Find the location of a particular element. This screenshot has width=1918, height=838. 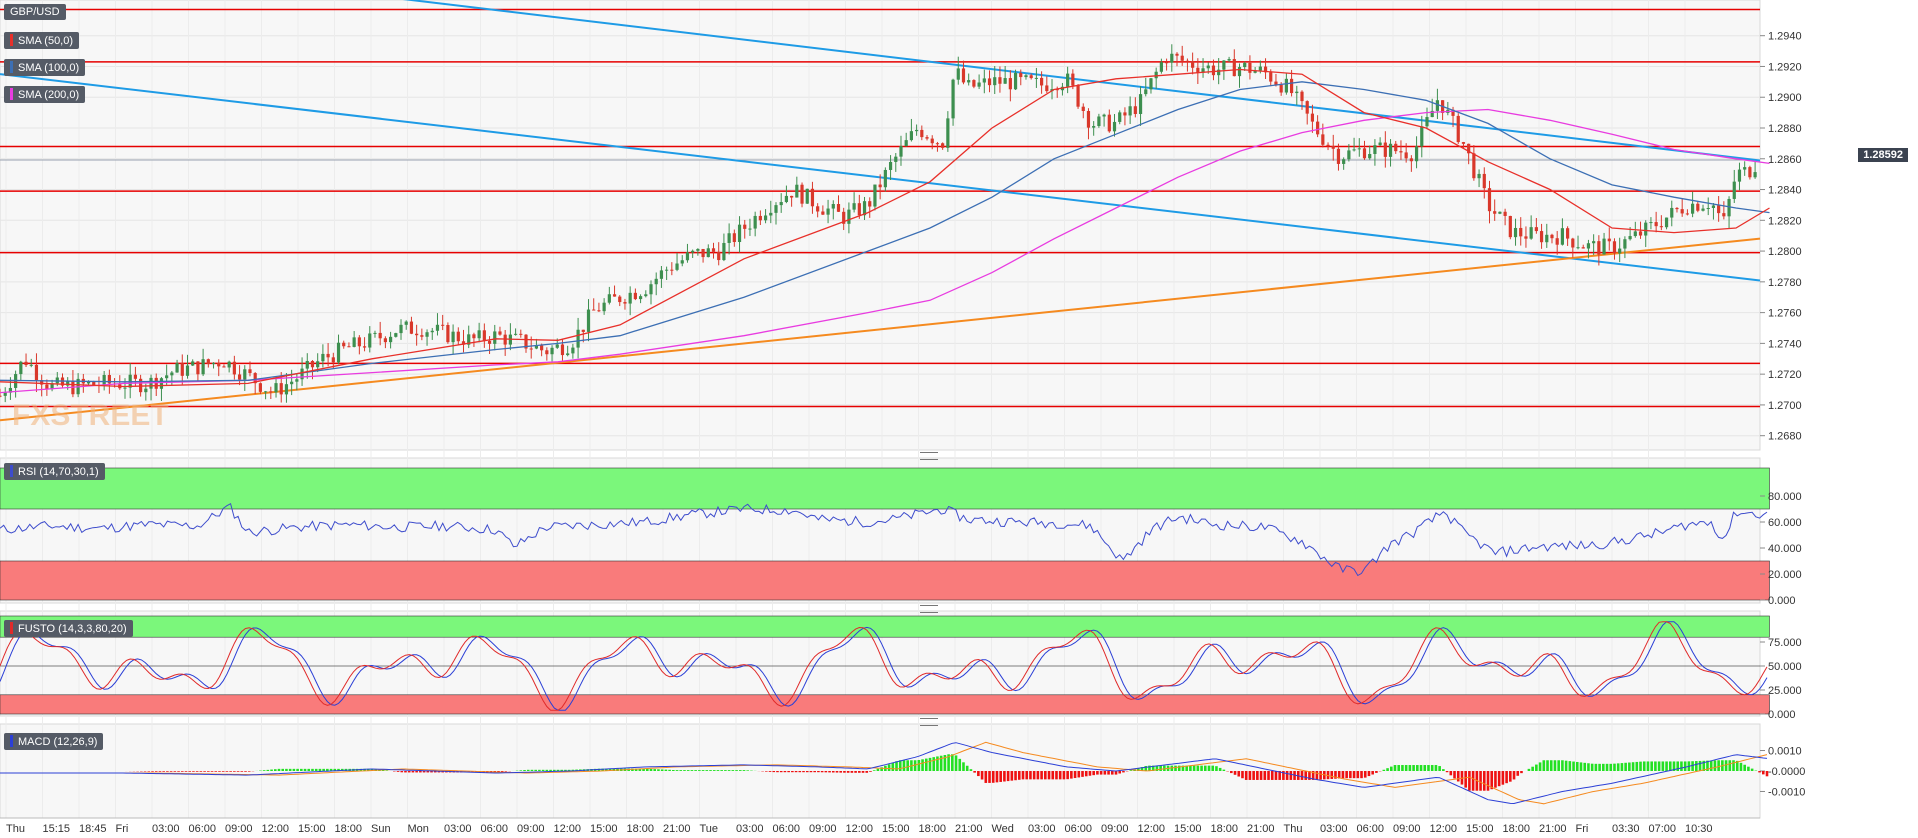

x-tick-label: 06:00 is located at coordinates (1079, 829).